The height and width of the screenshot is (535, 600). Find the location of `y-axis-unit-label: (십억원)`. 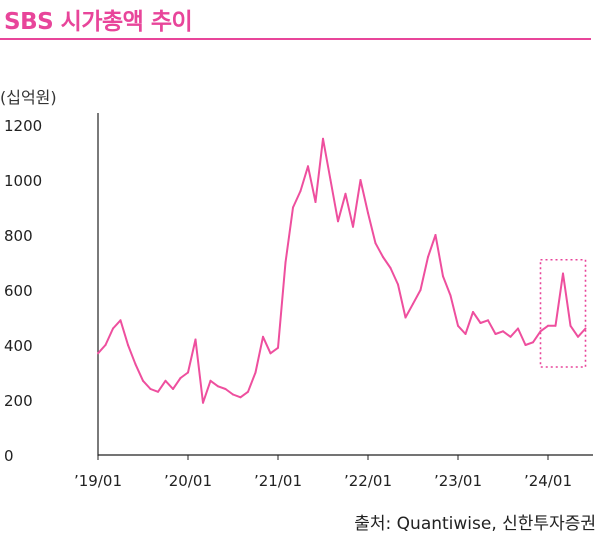

y-axis-unit-label: (십억원) is located at coordinates (28, 97).